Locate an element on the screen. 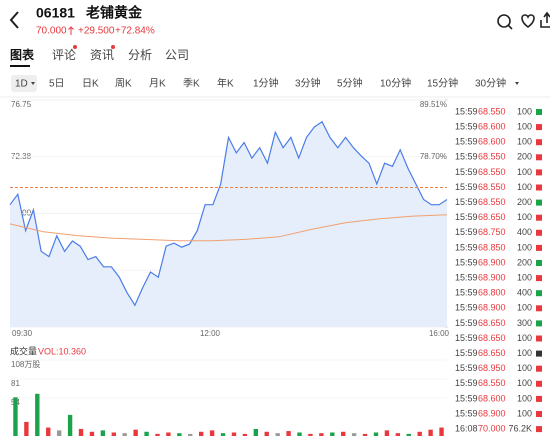 The height and width of the screenshot is (447, 550). tab: 评论 is located at coordinates (64, 55).